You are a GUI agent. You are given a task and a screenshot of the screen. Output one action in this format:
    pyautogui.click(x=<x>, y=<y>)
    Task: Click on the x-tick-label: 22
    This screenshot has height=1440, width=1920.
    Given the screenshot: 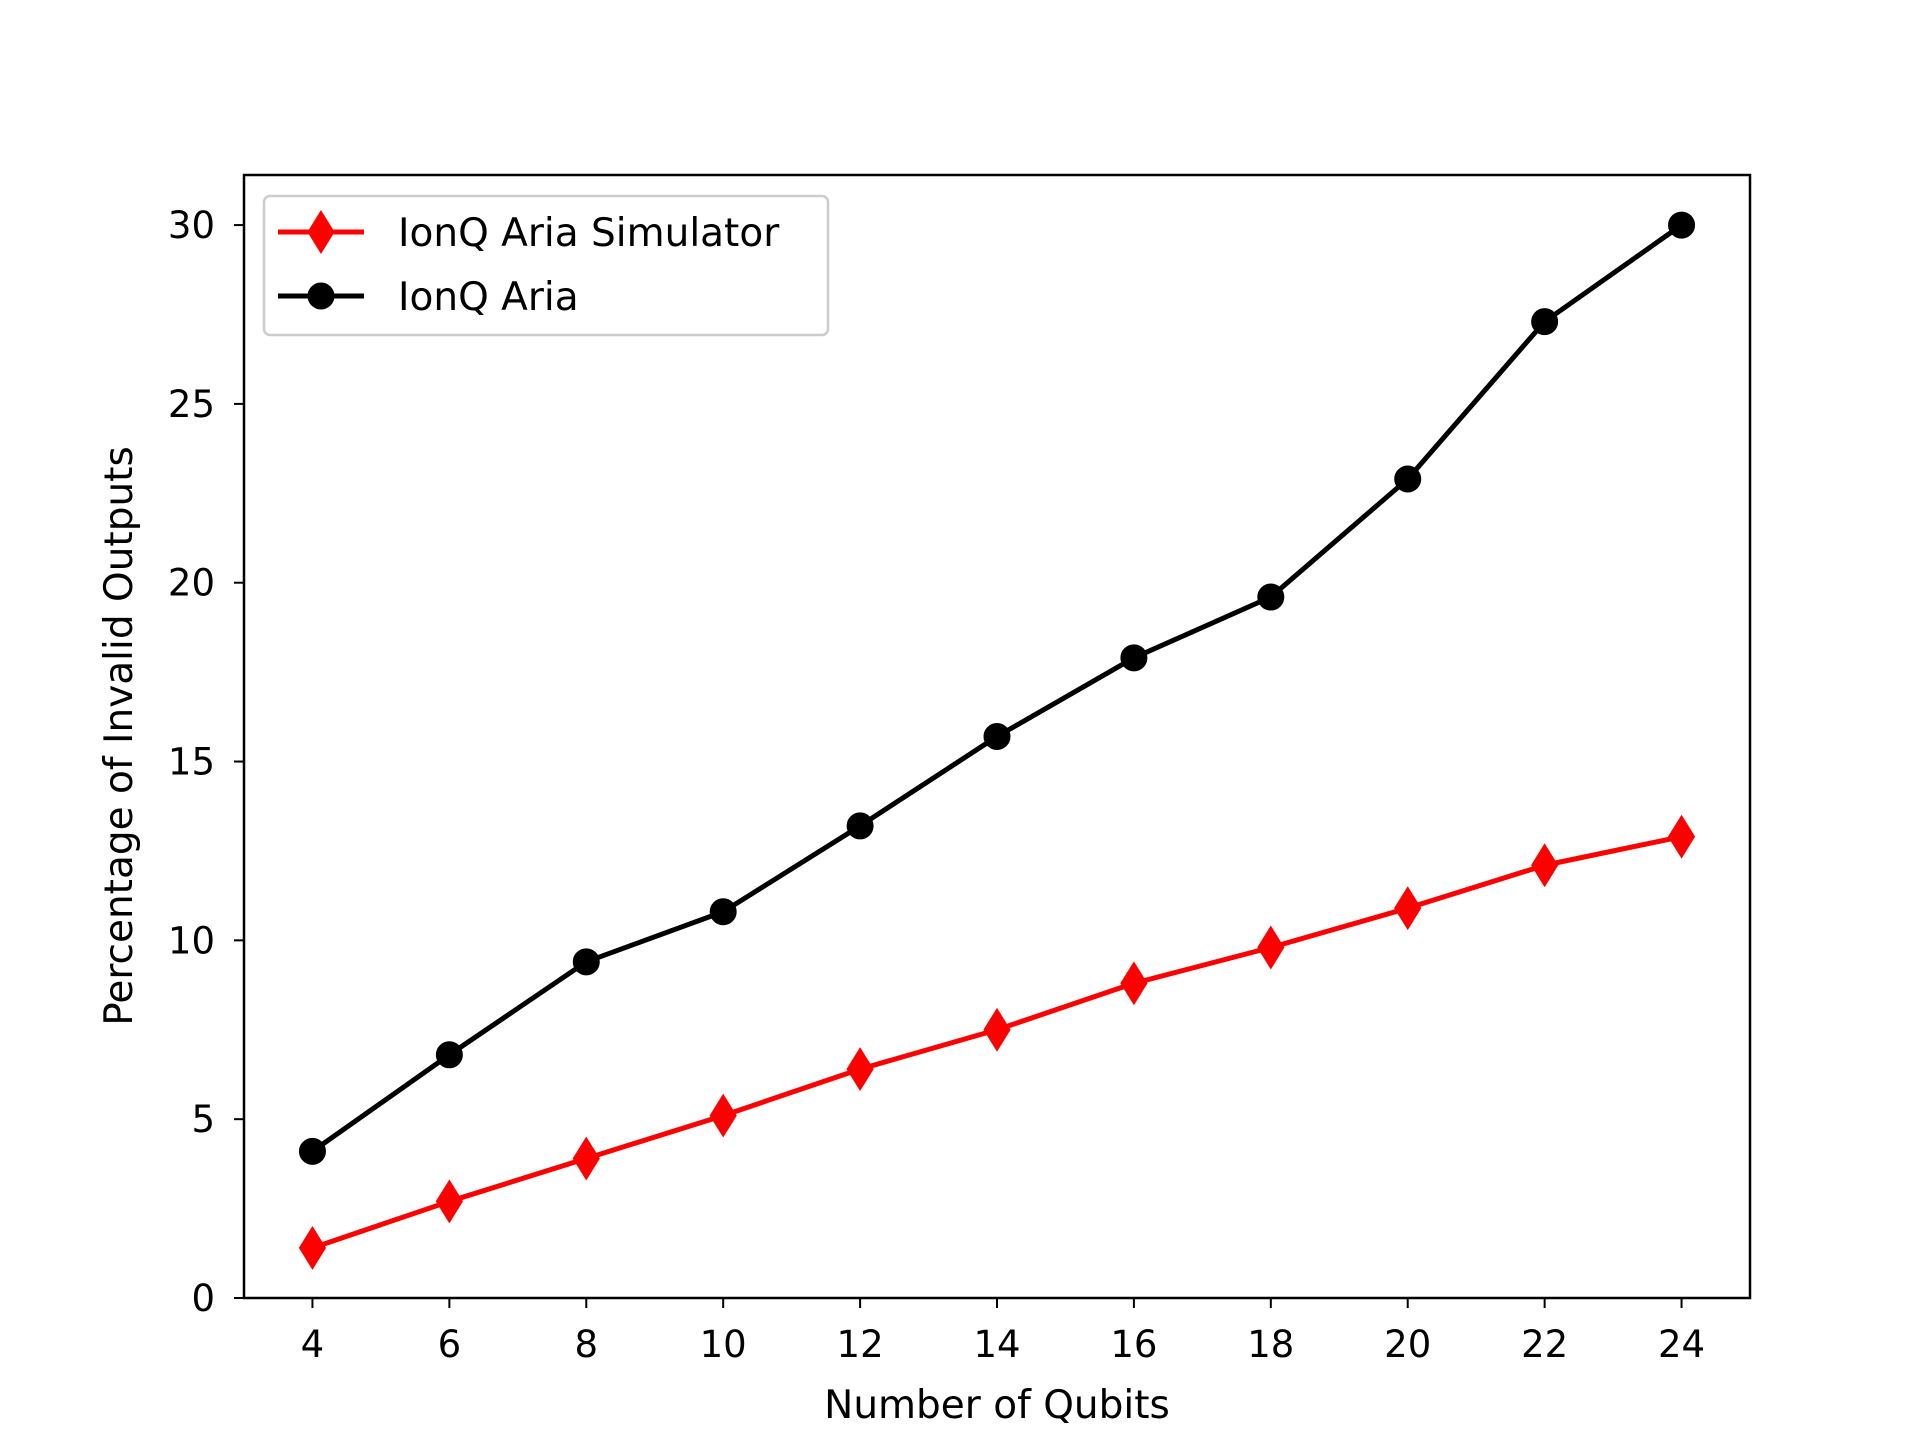 What is the action you would take?
    pyautogui.click(x=1544, y=1344)
    